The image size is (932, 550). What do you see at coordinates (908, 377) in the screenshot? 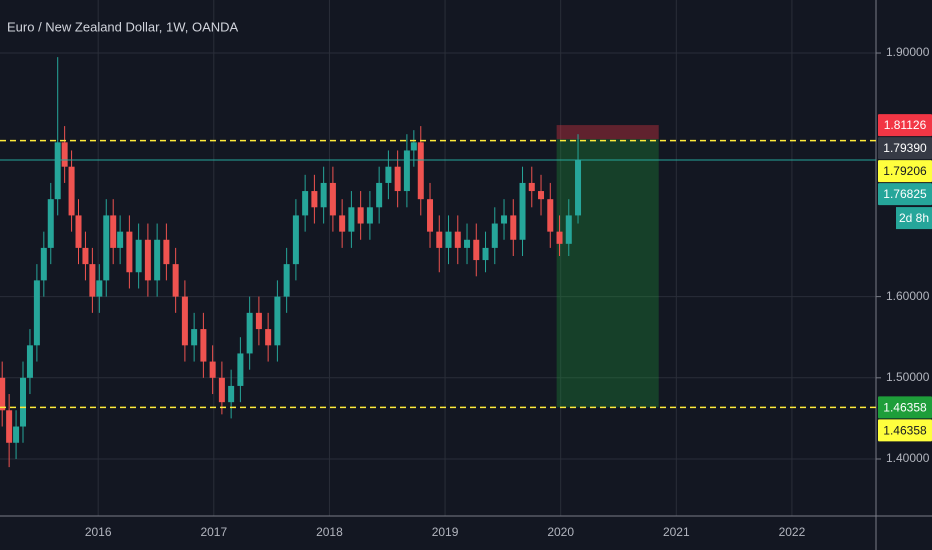
I see `y-tick-label: 1.50000` at bounding box center [908, 377].